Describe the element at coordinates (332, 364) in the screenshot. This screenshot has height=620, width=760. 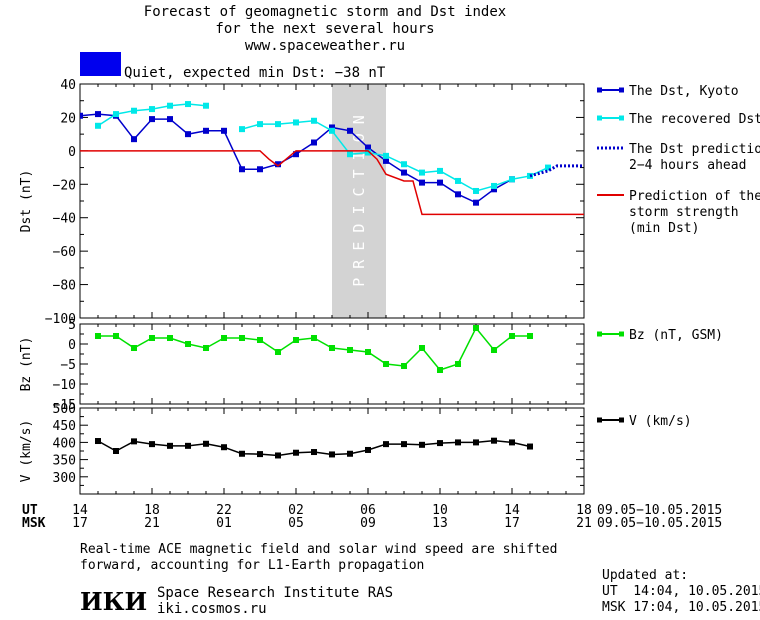
I see `plot-frame` at that location.